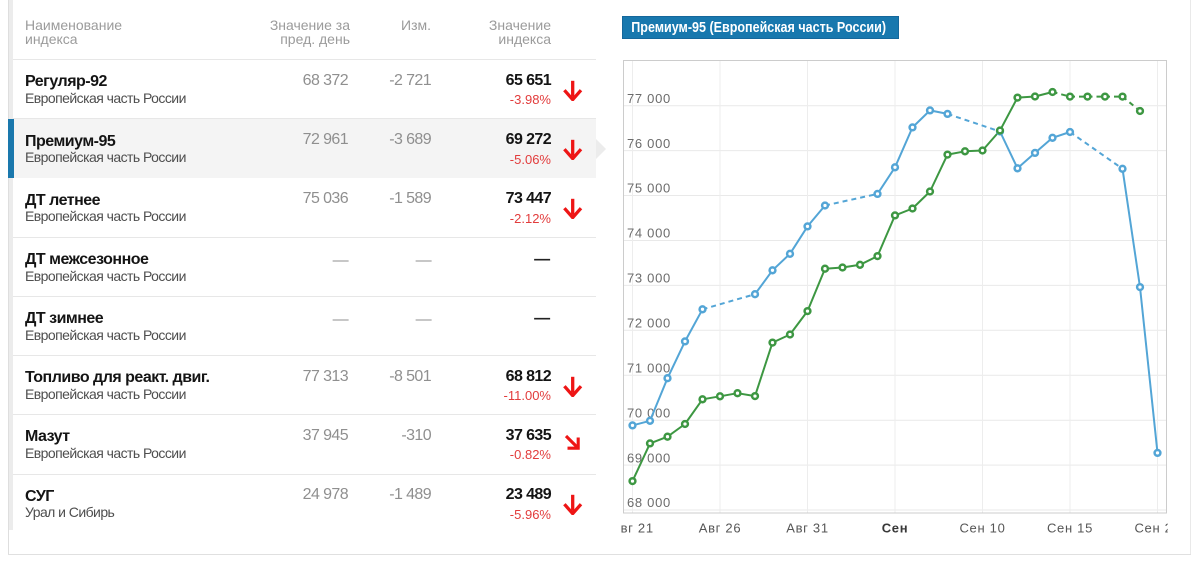  Describe the element at coordinates (720, 527) in the screenshot. I see `svg-text: Авг 26` at that location.